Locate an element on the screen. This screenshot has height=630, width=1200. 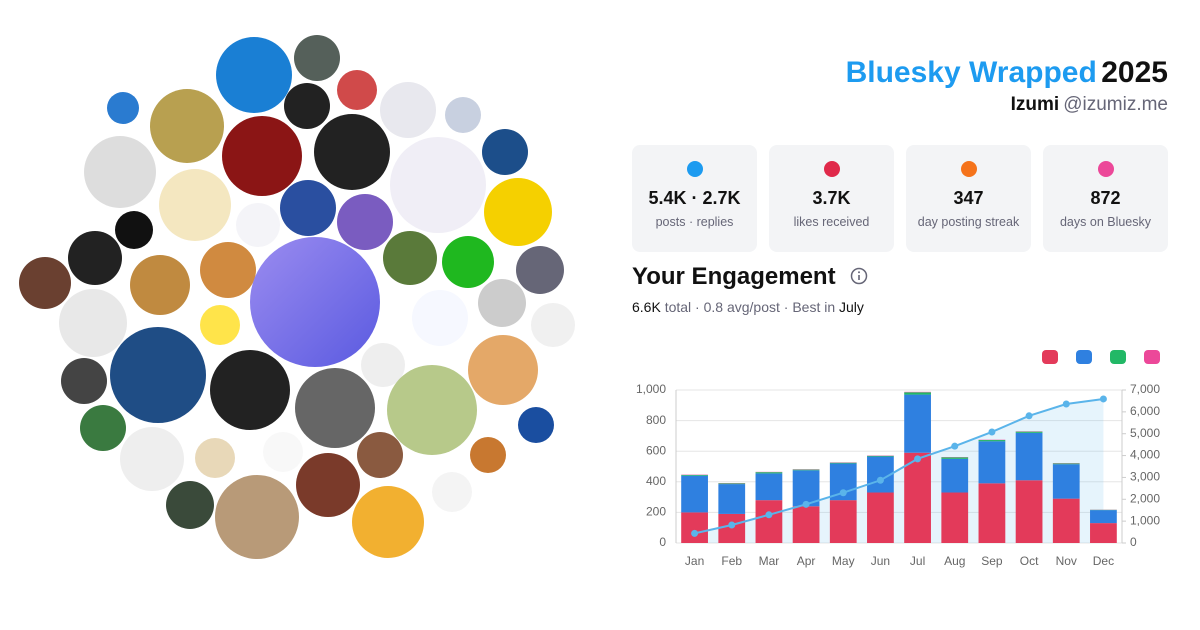
x-tick-label: Oct is located at coordinates (1029, 561).